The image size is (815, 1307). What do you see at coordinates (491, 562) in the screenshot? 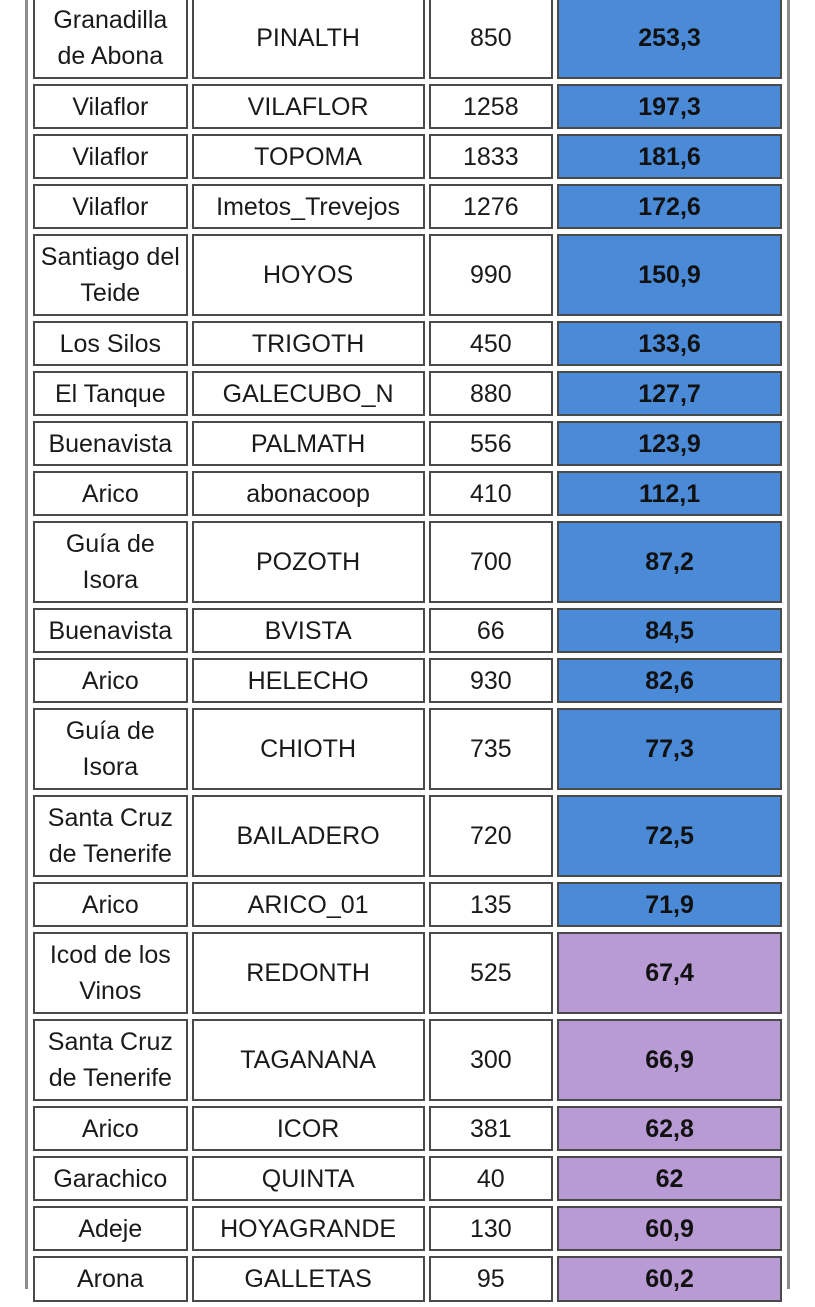
I see `altitude-cell: 700` at bounding box center [491, 562].